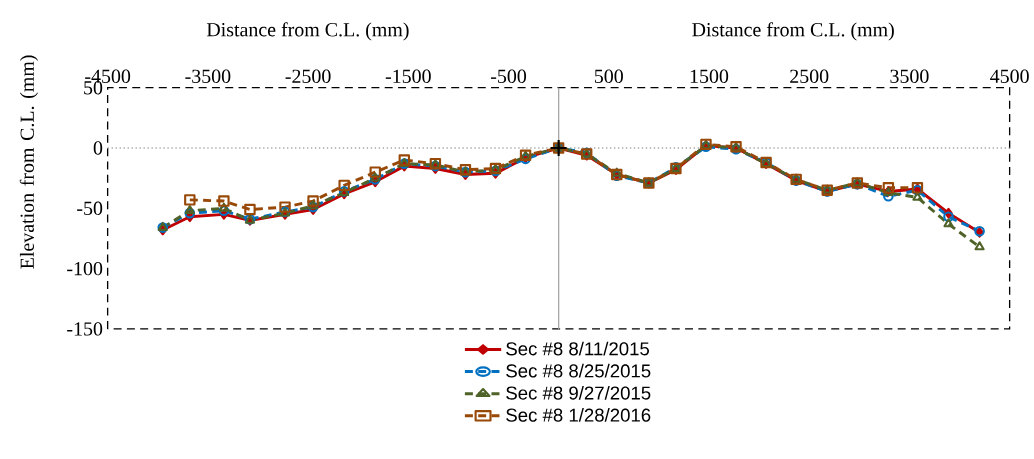 The image size is (1034, 459). I want to click on x-tick-label: 3500, so click(909, 76).